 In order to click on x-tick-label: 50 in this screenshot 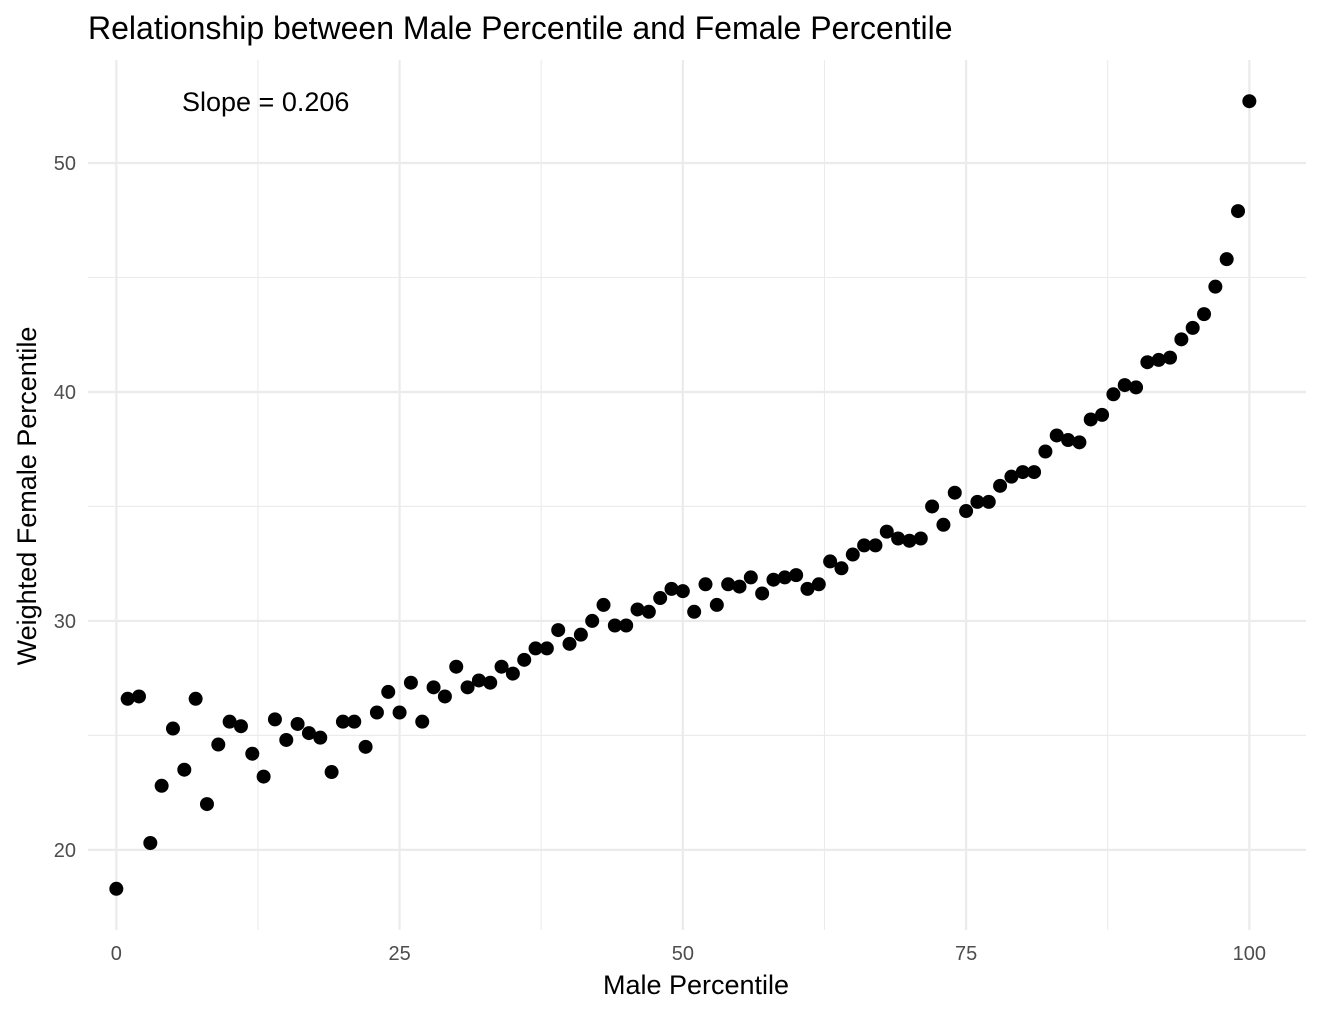, I will do `click(683, 954)`.